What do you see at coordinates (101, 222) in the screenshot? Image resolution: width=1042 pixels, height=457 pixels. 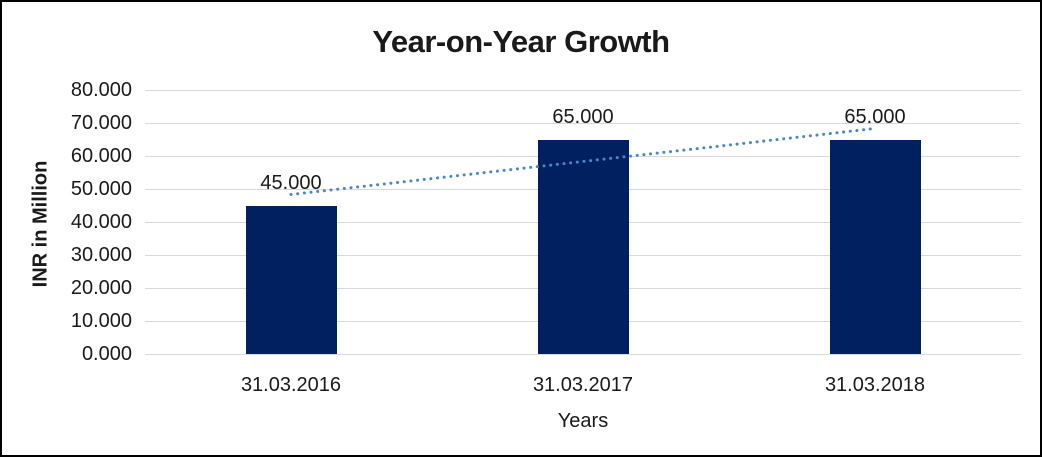 I see `y-tick-label: 40.000` at bounding box center [101, 222].